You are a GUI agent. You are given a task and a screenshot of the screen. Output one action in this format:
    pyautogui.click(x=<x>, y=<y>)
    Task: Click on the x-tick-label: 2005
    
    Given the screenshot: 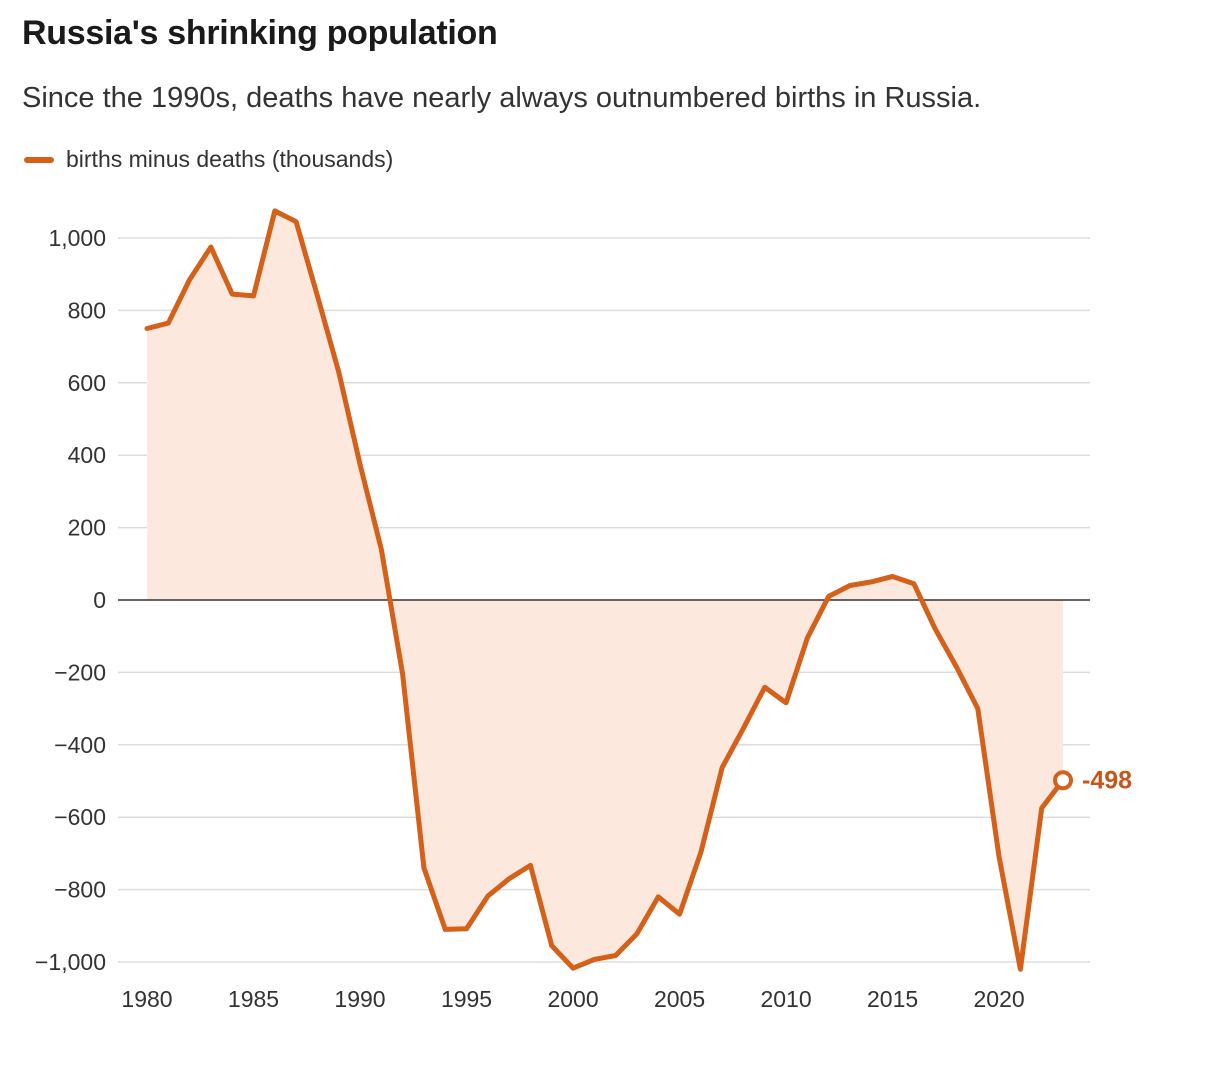 What is the action you would take?
    pyautogui.click(x=679, y=999)
    